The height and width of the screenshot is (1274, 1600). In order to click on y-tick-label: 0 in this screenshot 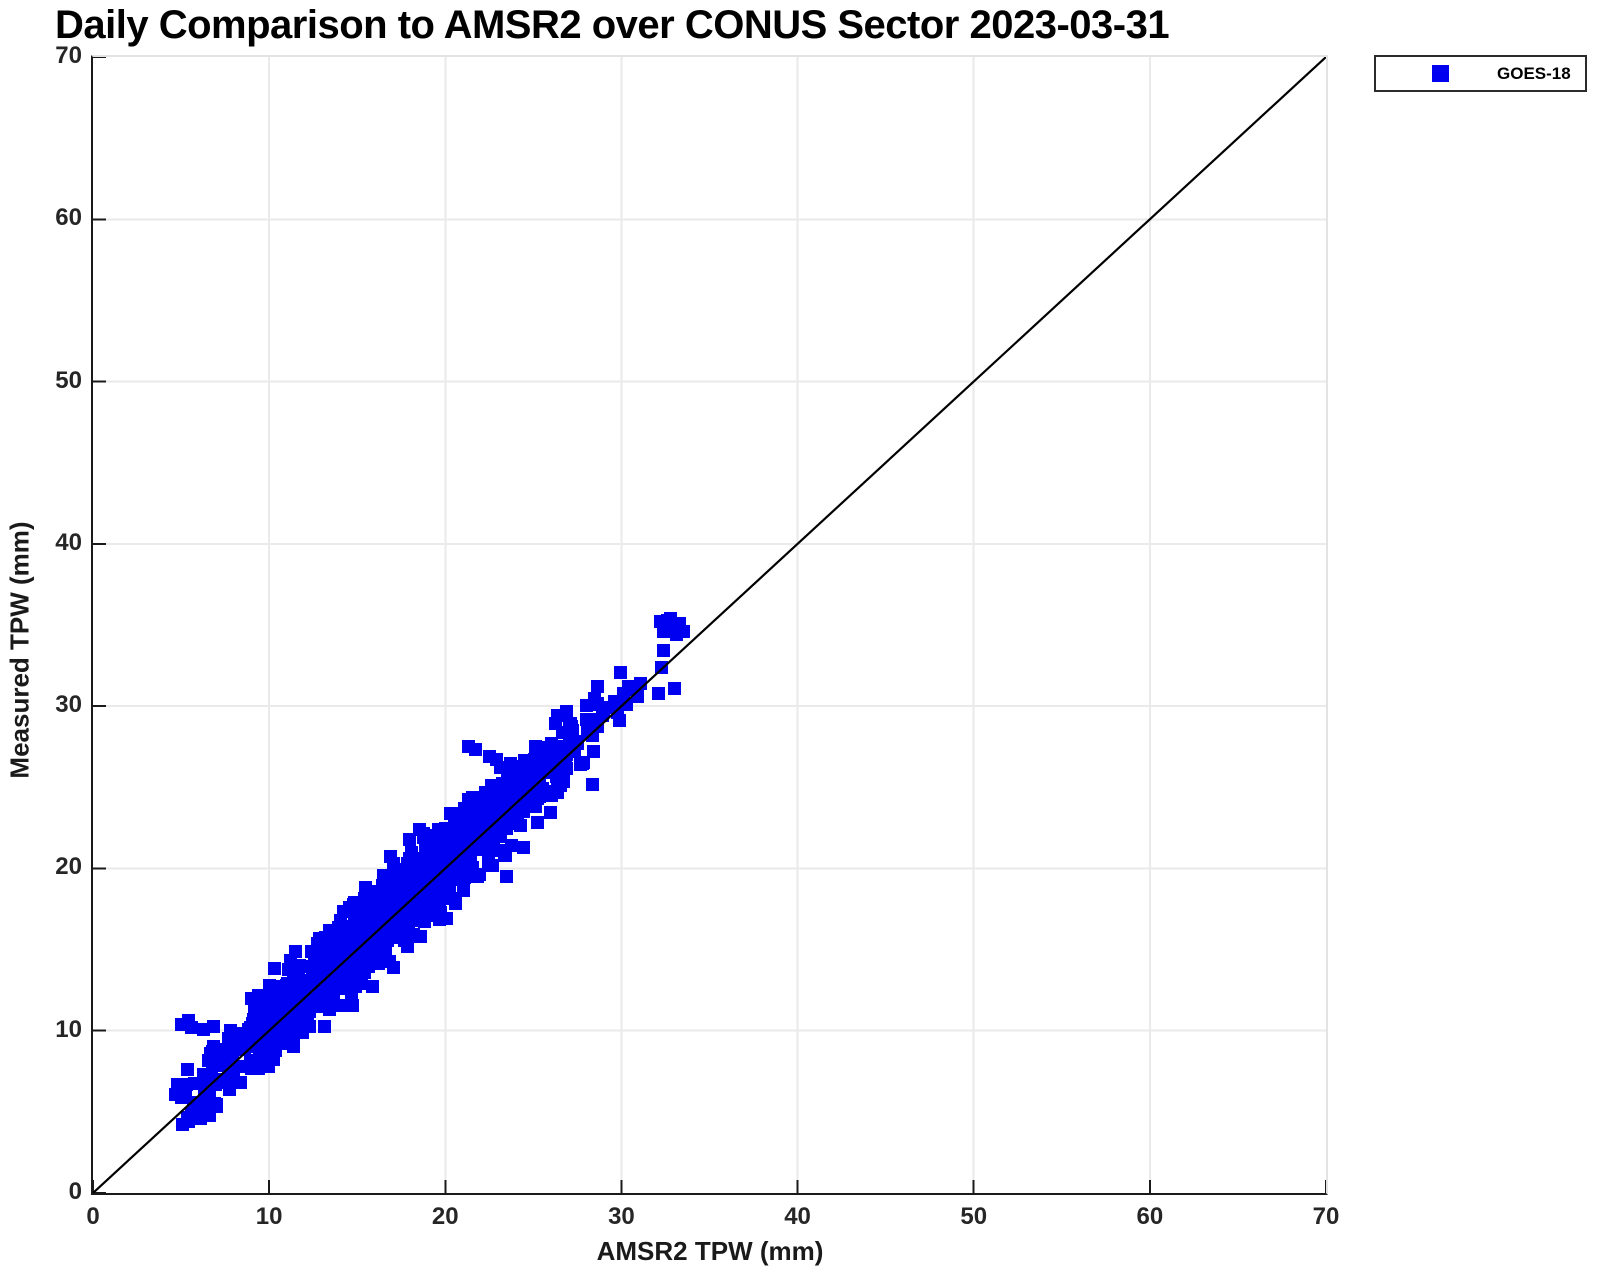, I will do `click(75, 1191)`.